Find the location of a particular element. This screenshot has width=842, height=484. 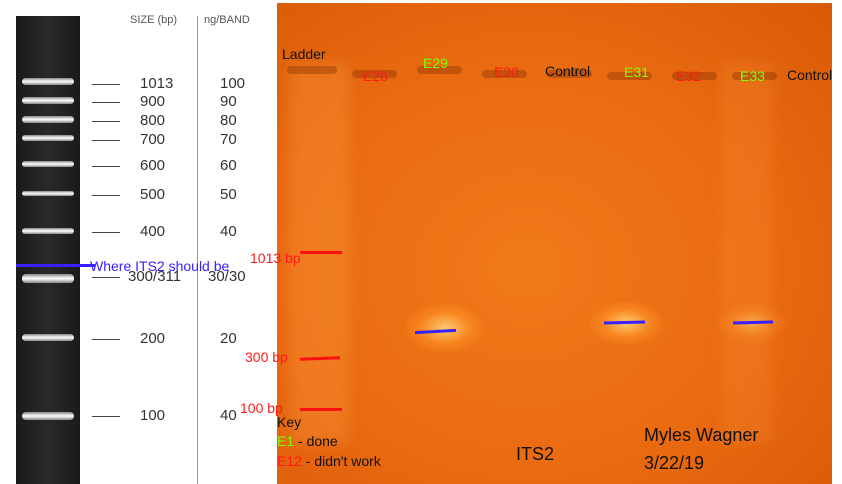

lane-label-e33: E33 is located at coordinates (752, 76).